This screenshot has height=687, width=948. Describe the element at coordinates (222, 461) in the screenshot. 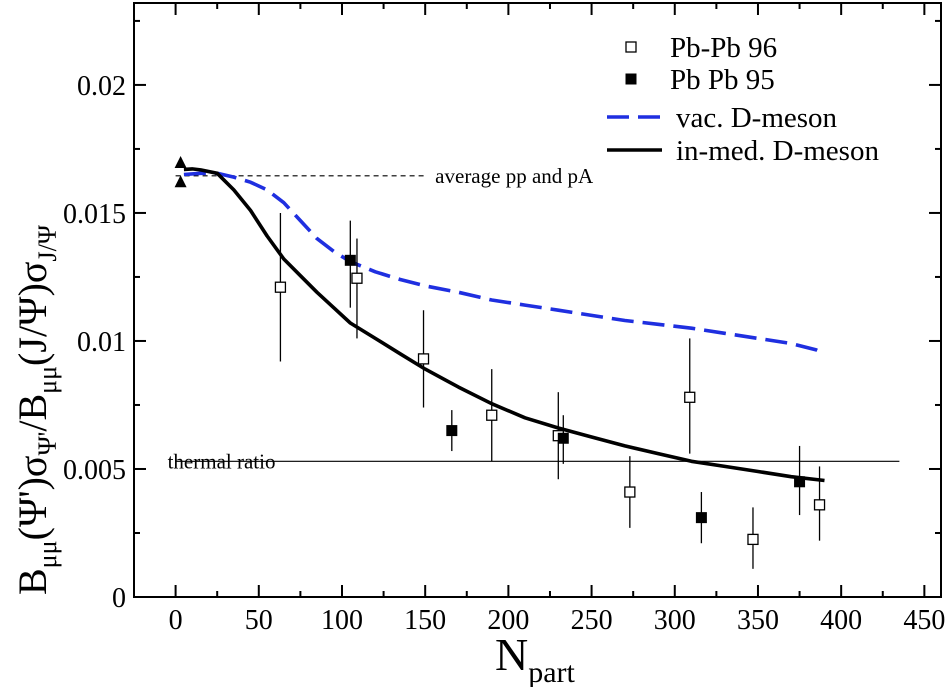

I see `reference-line-label: thermal ratio` at that location.